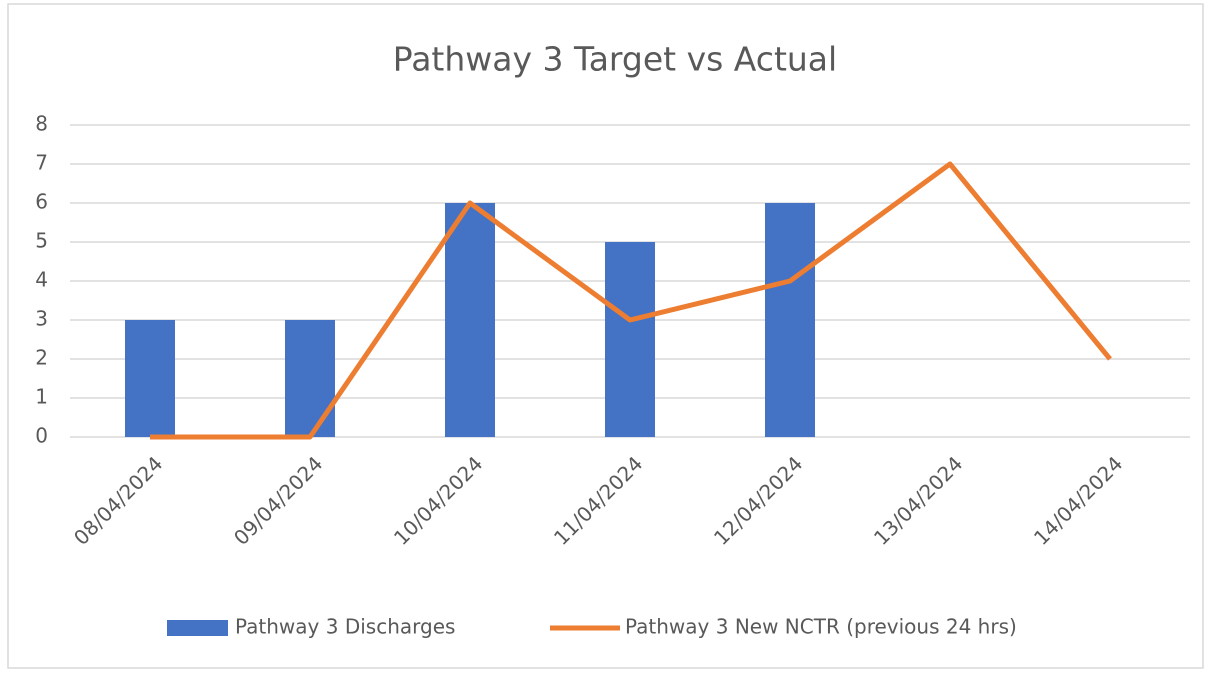 The height and width of the screenshot is (673, 1211). I want to click on y-tick-label: 7, so click(41, 163).